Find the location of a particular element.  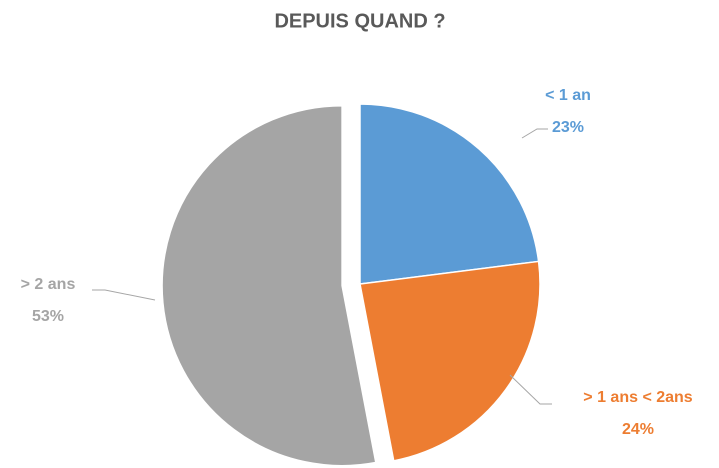

slice-value-label: 24% is located at coordinates (638, 429).